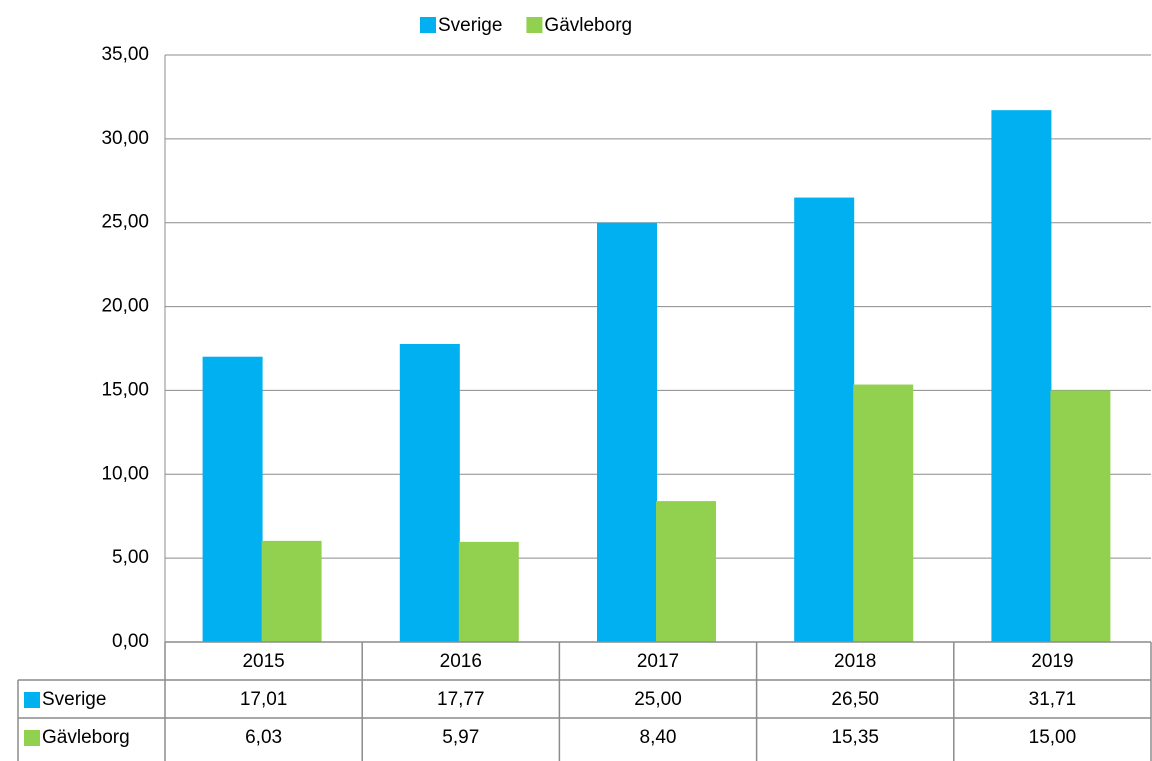 This screenshot has height=761, width=1152. I want to click on data-label: 17,77, so click(461, 699).